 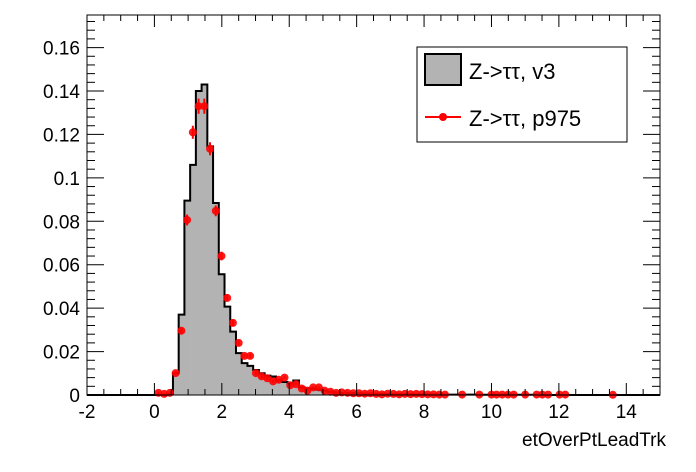 What do you see at coordinates (87, 412) in the screenshot?
I see `x-tick-label: -2` at bounding box center [87, 412].